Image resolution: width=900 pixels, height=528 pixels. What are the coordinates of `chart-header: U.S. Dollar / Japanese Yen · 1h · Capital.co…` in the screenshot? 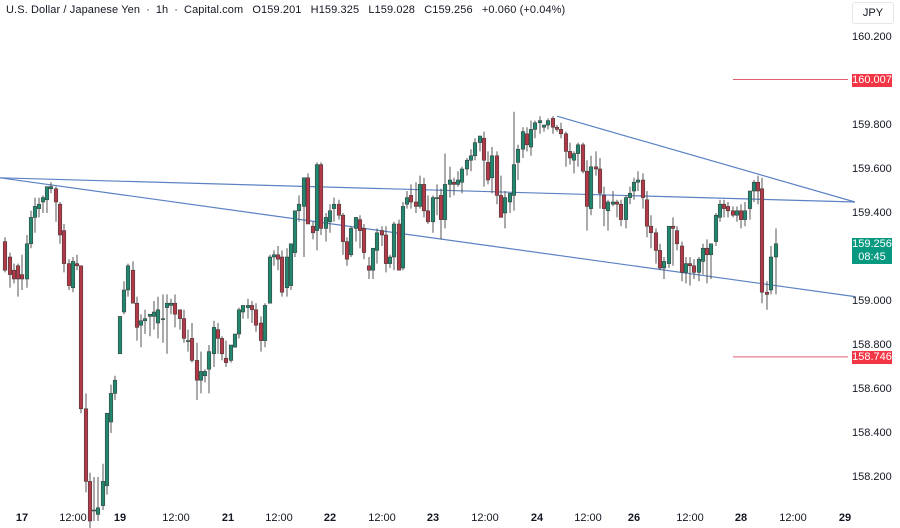 It's located at (288, 10).